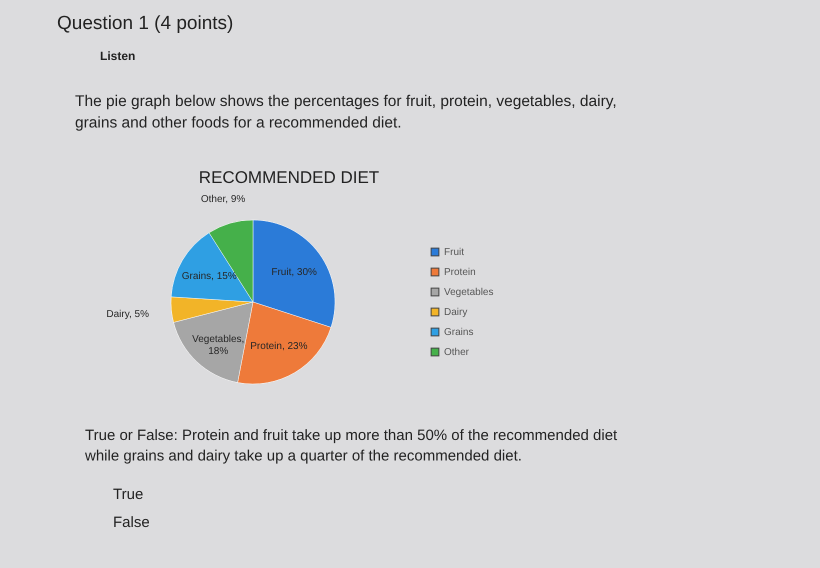  I want to click on text: True or False: Protein and fruit take up more than 50% of the recommended diet while grains and dairy take up a quarter of the recommended diet., so click(351, 446).